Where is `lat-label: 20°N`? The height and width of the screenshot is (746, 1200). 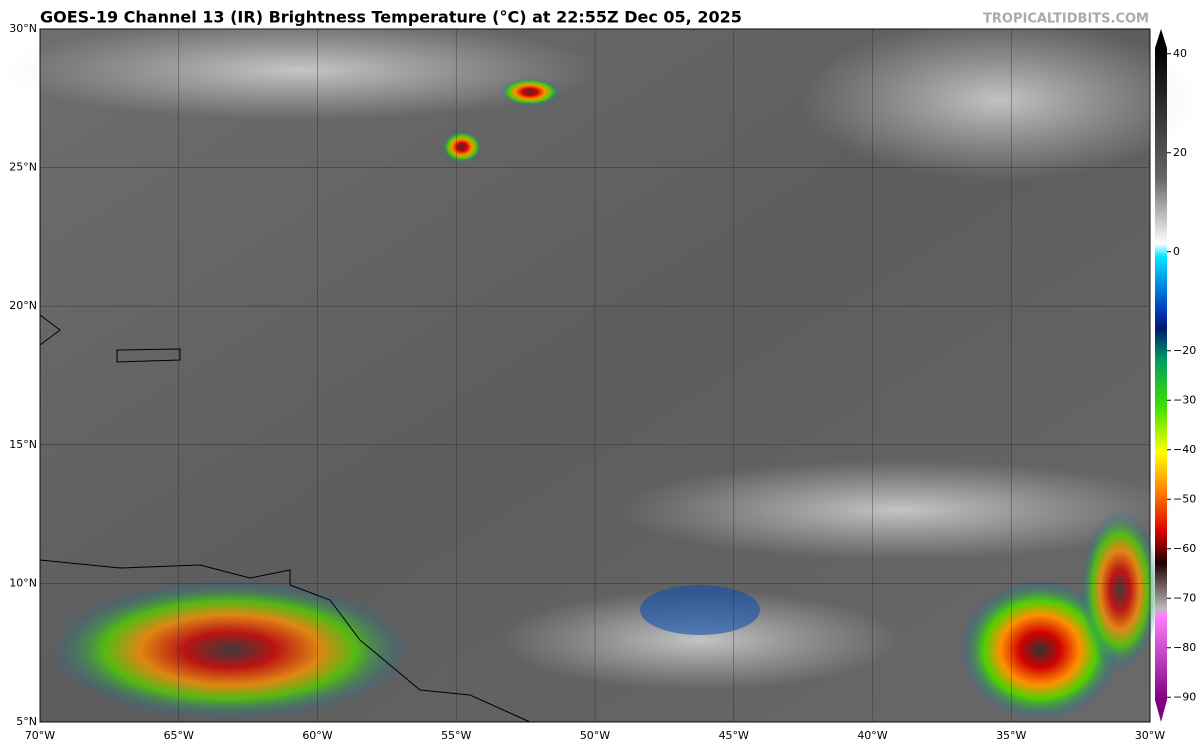 lat-label: 20°N is located at coordinates (23, 305).